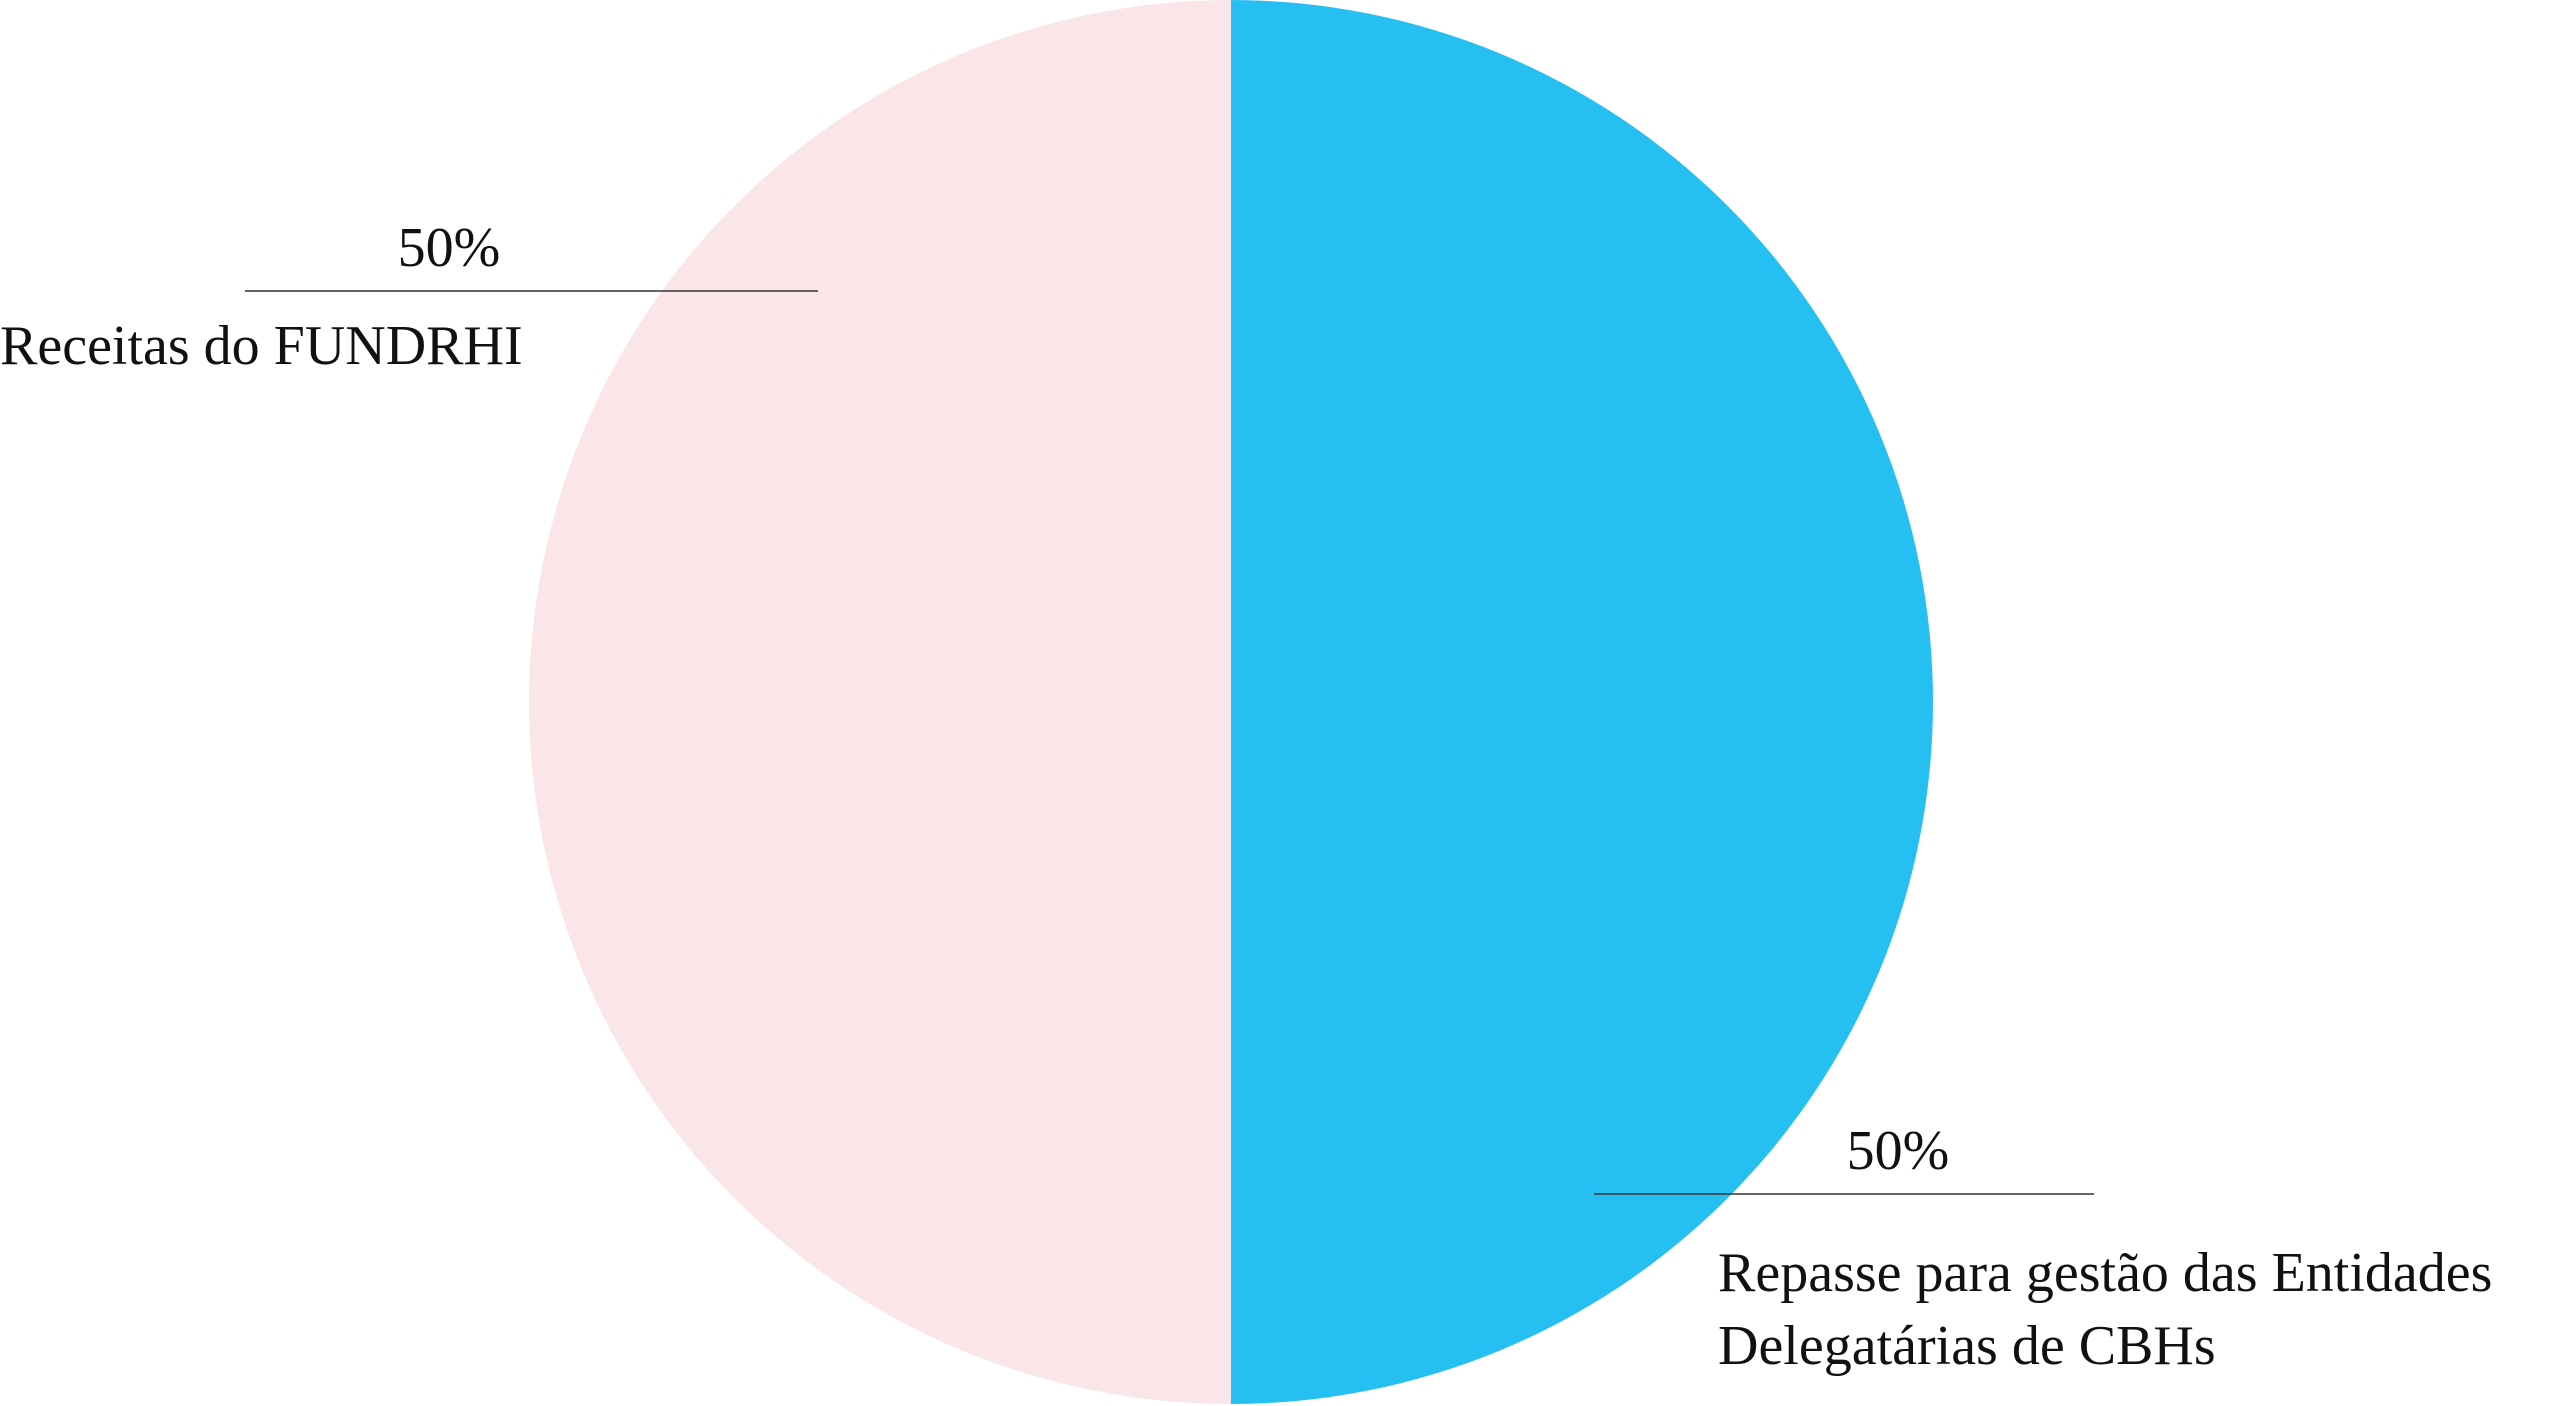 Image resolution: width=2560 pixels, height=1406 pixels. Describe the element at coordinates (261, 346) in the screenshot. I see `category-label: Receitas do FUNDRHI` at that location.